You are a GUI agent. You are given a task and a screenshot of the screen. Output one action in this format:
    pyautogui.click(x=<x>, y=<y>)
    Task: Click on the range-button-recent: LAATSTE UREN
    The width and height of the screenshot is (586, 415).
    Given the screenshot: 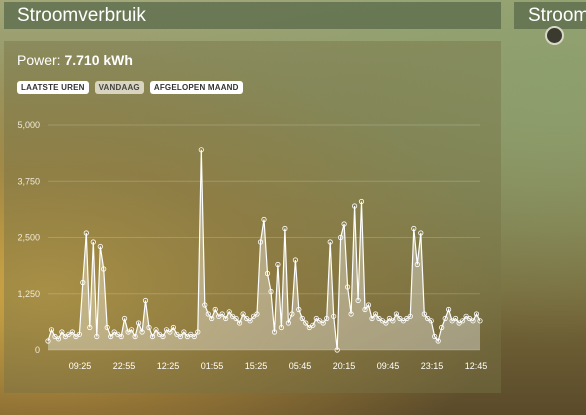 What is the action you would take?
    pyautogui.click(x=53, y=87)
    